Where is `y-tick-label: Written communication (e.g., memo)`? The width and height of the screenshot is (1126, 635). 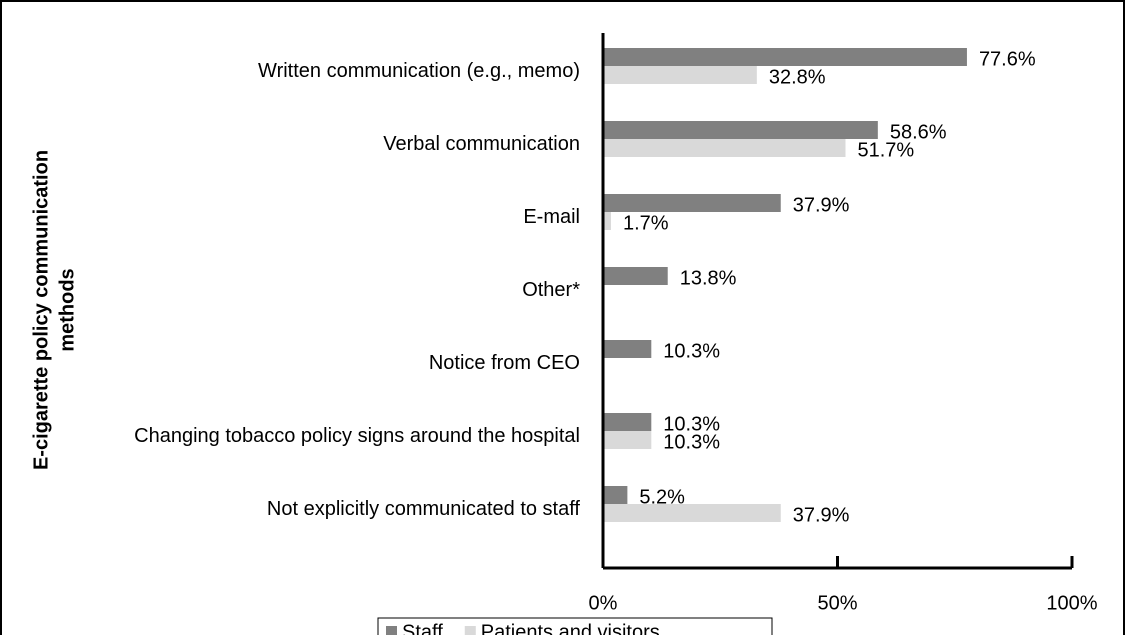
y-tick-label: Written communication (e.g., memo) is located at coordinates (419, 70).